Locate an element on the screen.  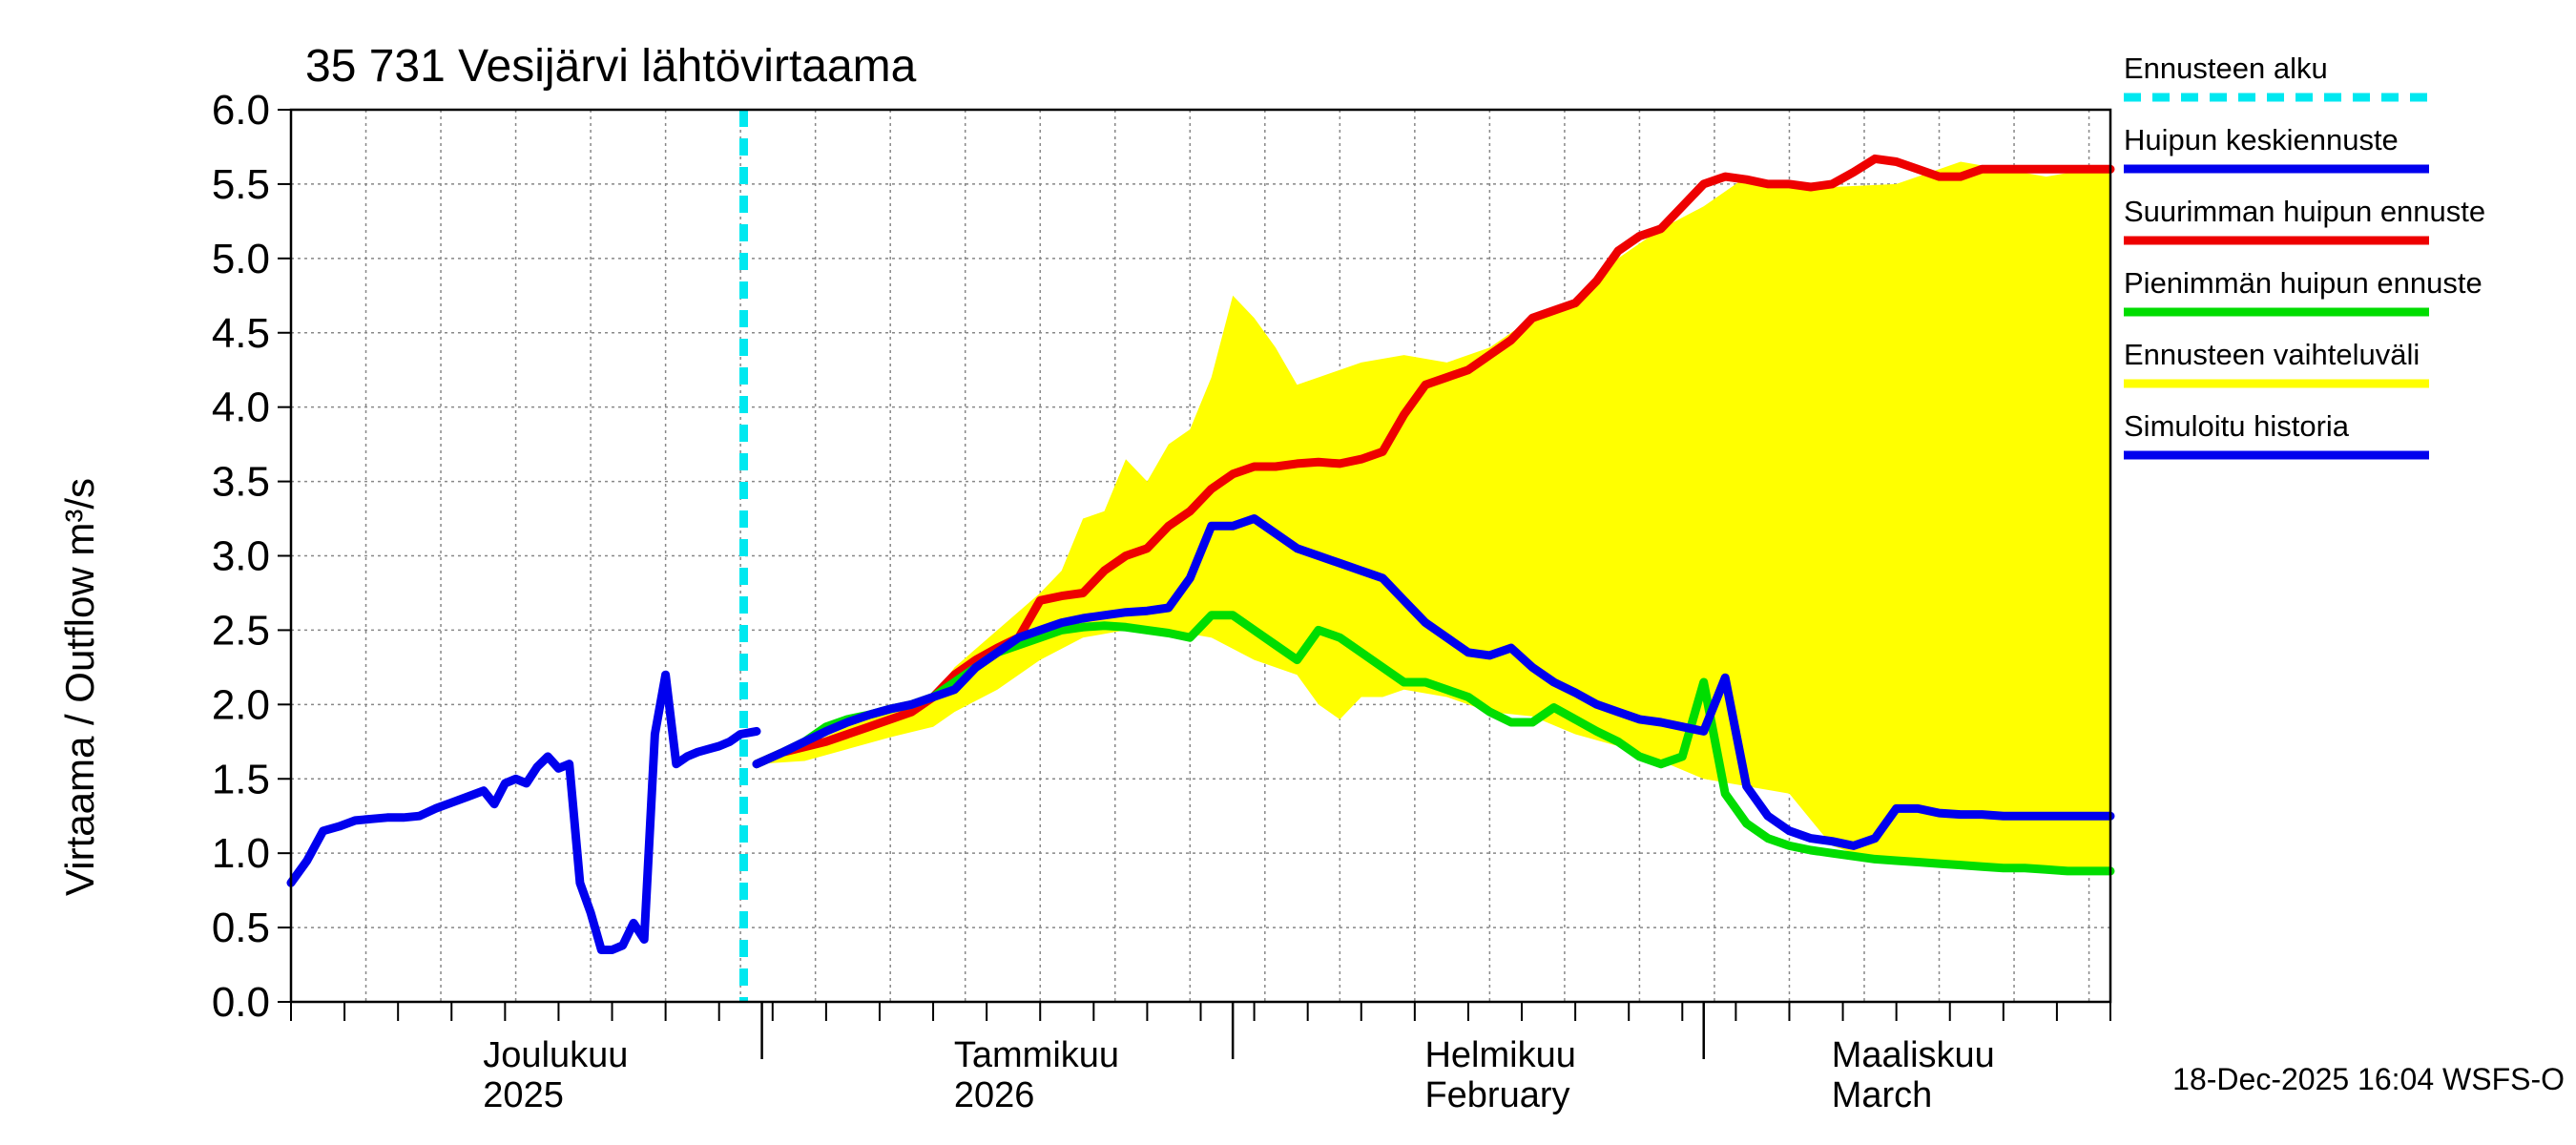
legend-label-mean: Huipun keskiennuste is located at coordinates (2261, 139).